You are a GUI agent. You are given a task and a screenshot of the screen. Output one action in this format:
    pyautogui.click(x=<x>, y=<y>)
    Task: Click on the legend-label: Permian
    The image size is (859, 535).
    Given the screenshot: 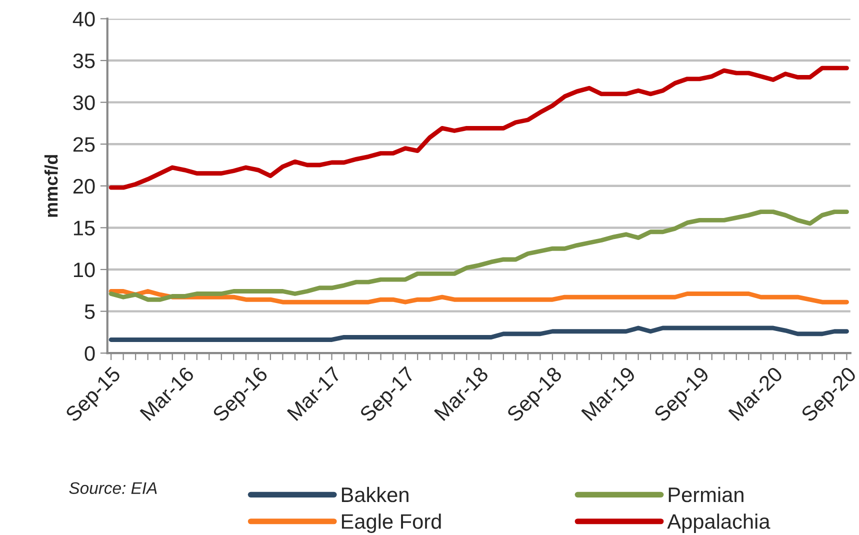 What is the action you would take?
    pyautogui.click(x=706, y=494)
    